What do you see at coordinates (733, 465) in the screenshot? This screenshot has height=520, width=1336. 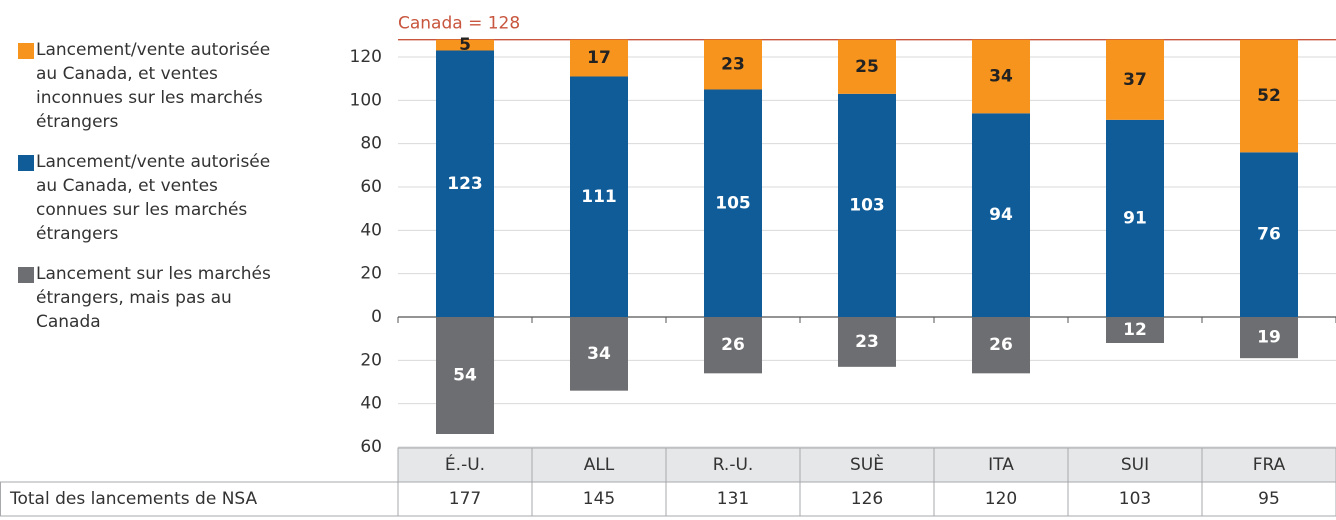 I see `x-tick-label: R.-U.` at bounding box center [733, 465].